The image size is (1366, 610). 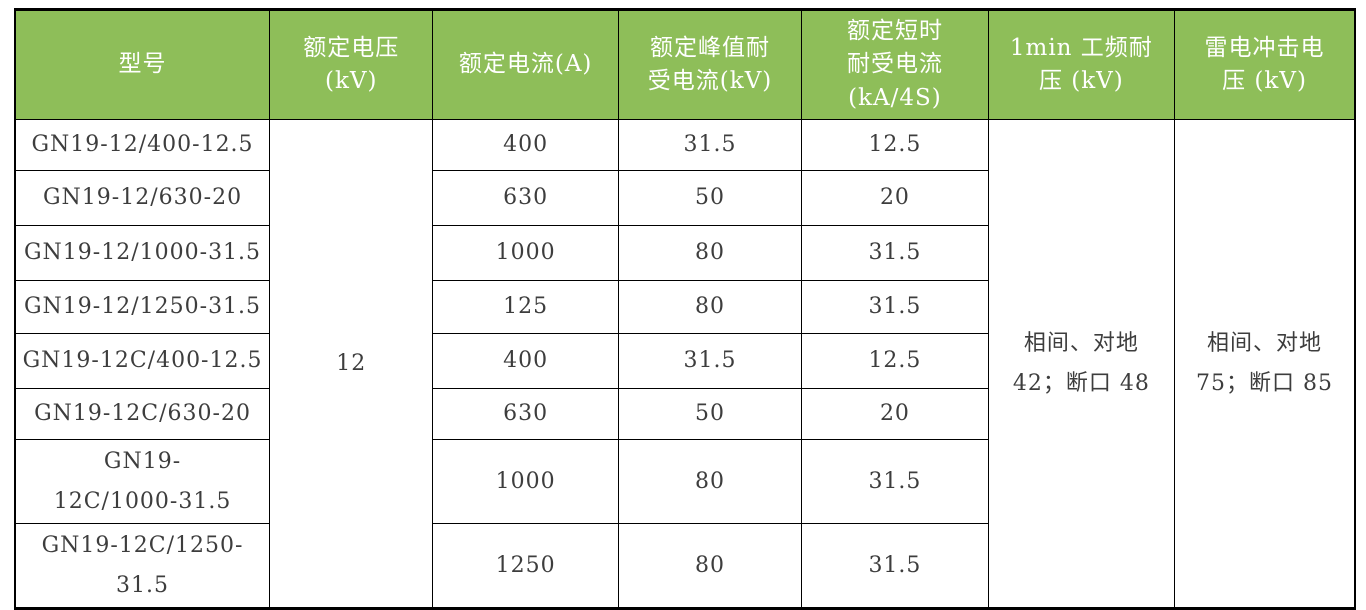 I want to click on table-row: GN19-12C/630-20 630 50 20, so click(x=684, y=414).